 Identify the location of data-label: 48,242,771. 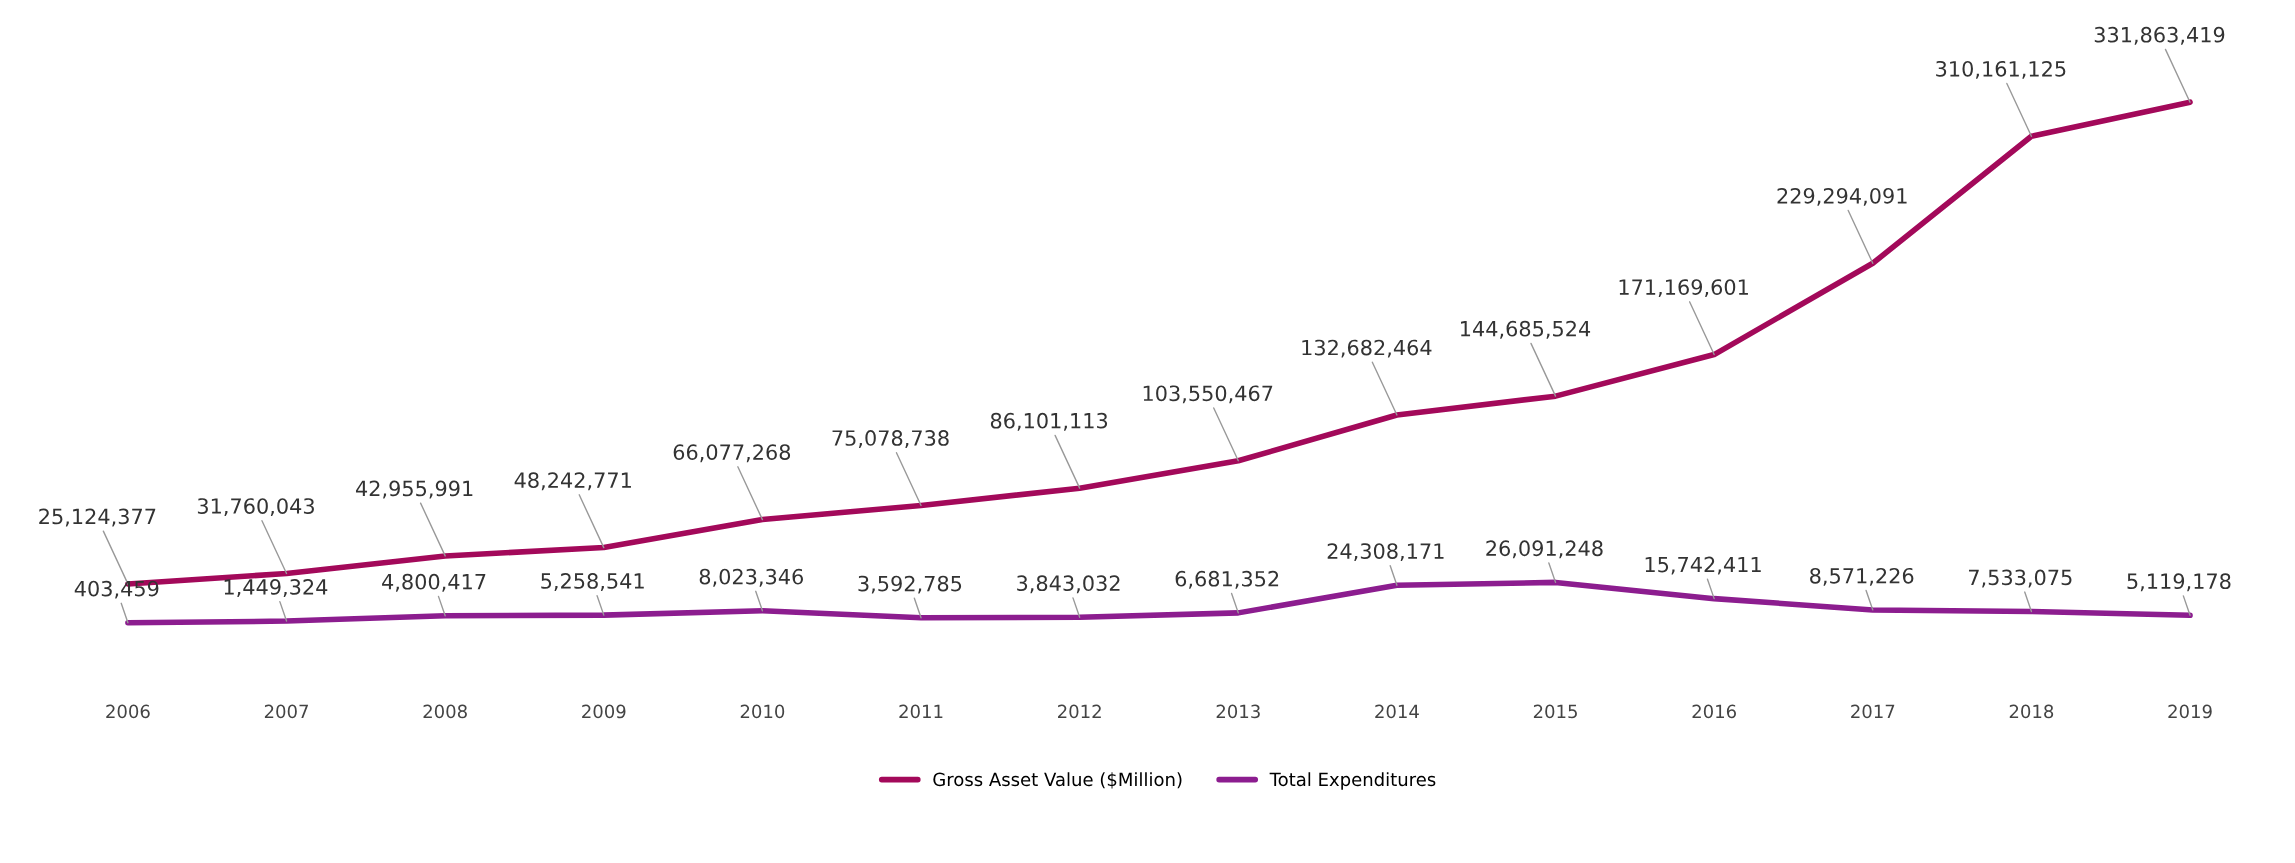
(572, 481).